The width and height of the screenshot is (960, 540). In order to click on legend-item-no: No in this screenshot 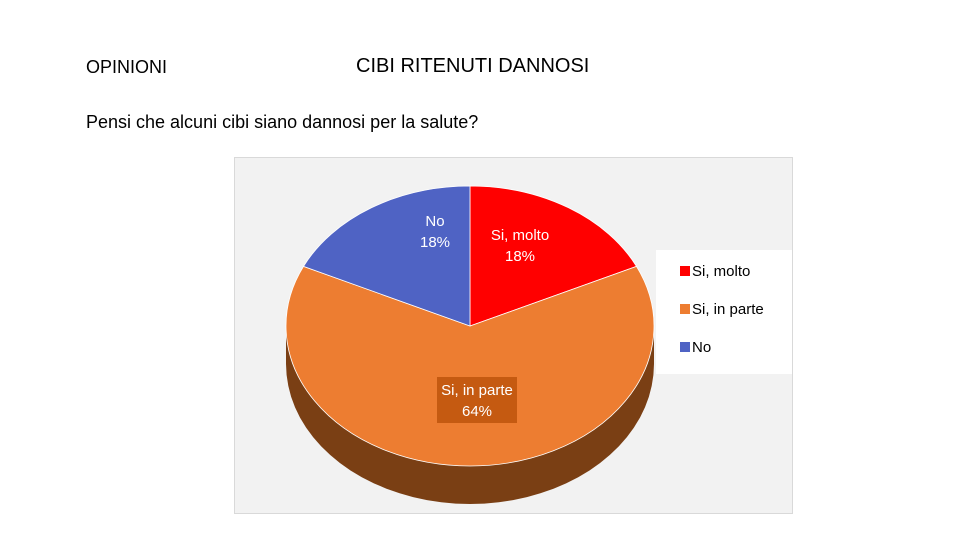, I will do `click(695, 347)`.